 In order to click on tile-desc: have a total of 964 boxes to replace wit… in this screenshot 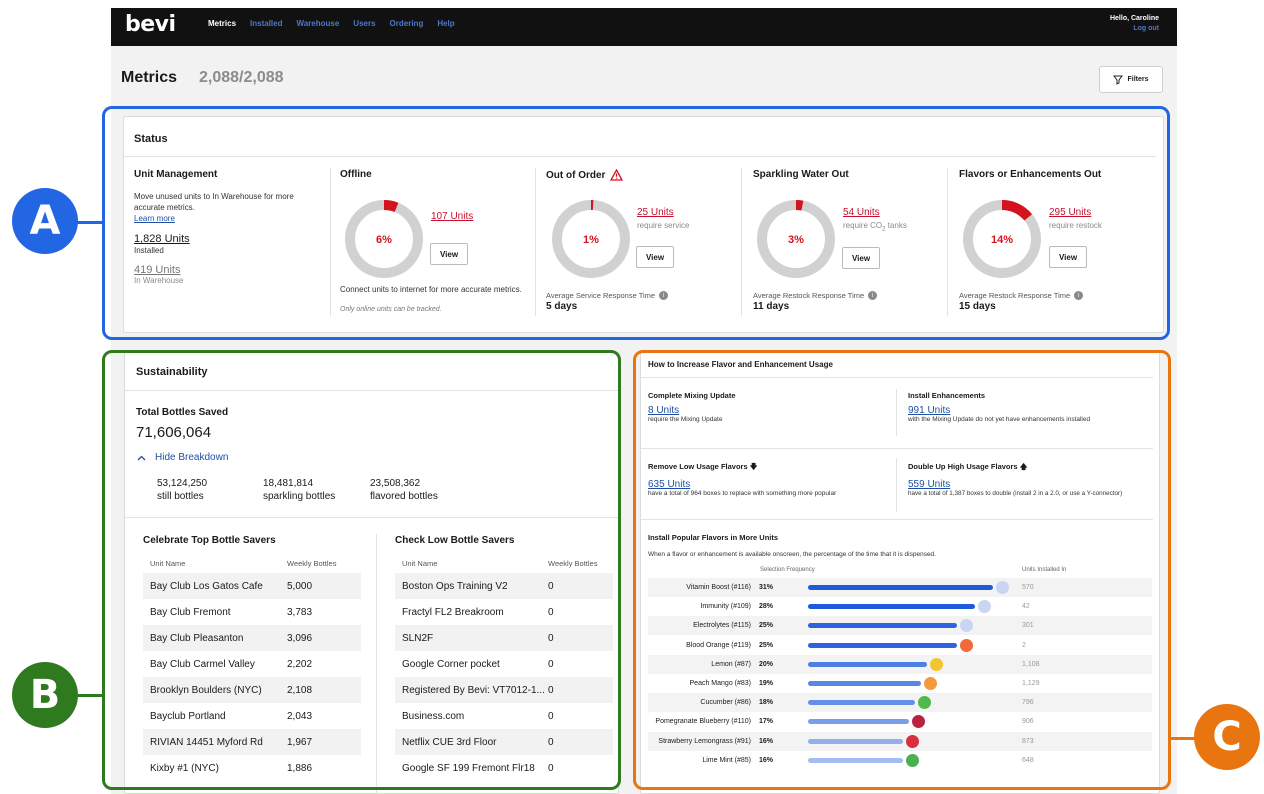, I will do `click(742, 493)`.